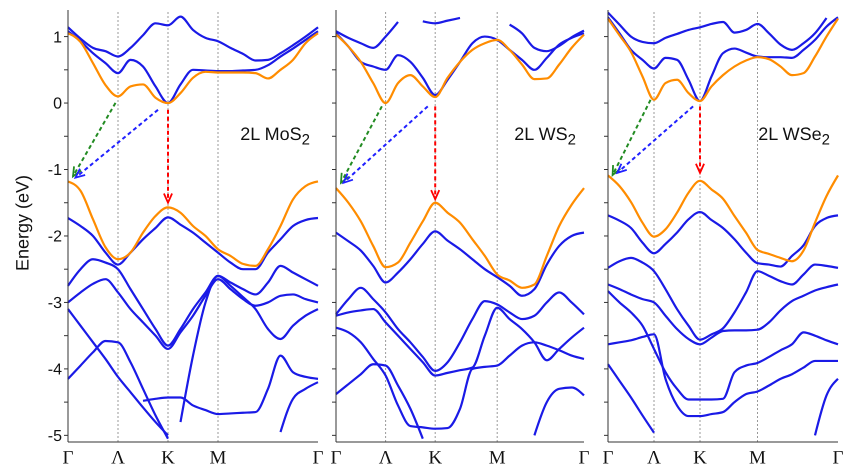 This screenshot has width=853, height=471. What do you see at coordinates (55, 171) in the screenshot?
I see `y-tick-label: -1` at bounding box center [55, 171].